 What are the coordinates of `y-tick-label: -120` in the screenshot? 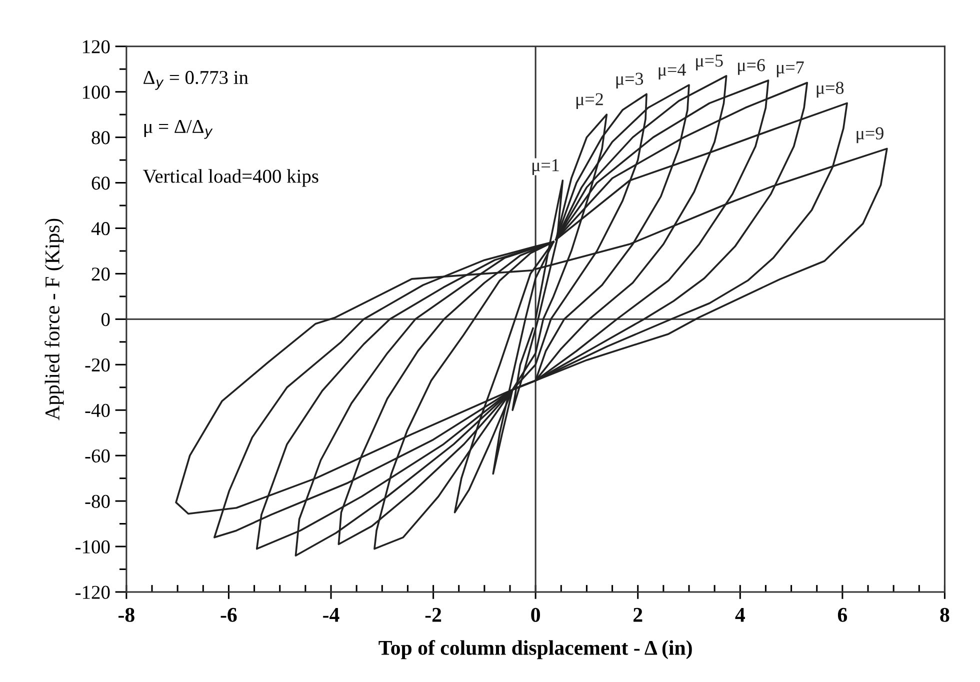 It's located at (93, 592).